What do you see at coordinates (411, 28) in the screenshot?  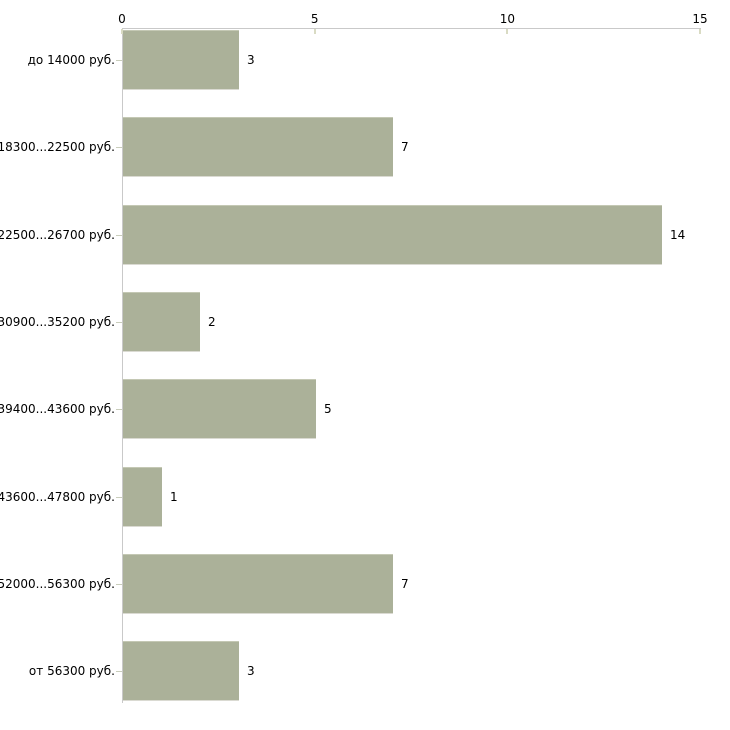 I see `x-axis-line` at bounding box center [411, 28].